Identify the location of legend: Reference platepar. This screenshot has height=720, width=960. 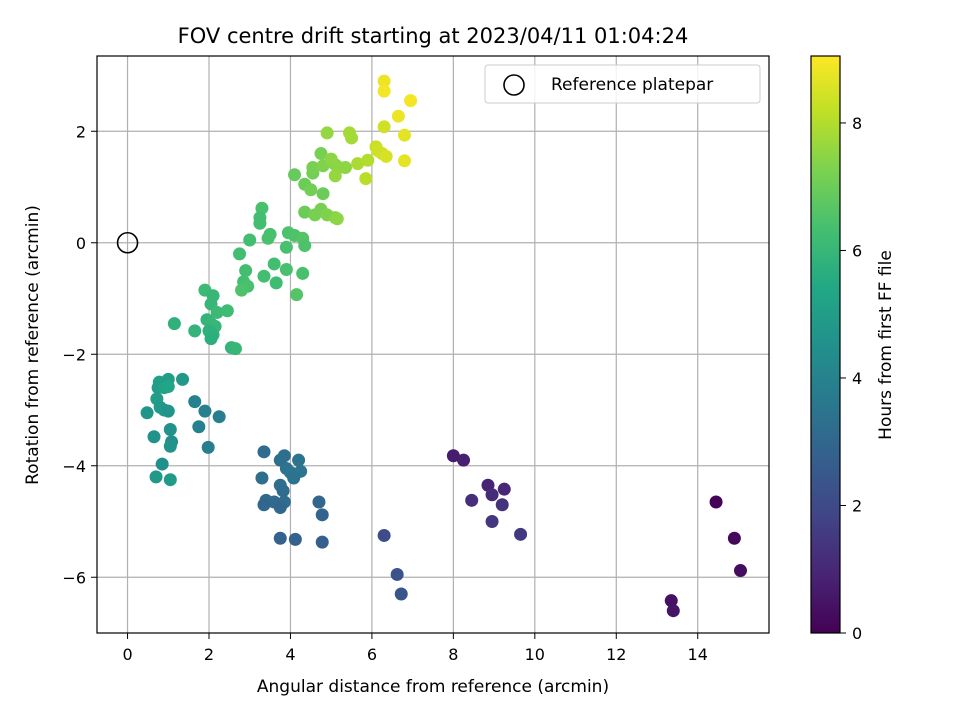
(622, 84).